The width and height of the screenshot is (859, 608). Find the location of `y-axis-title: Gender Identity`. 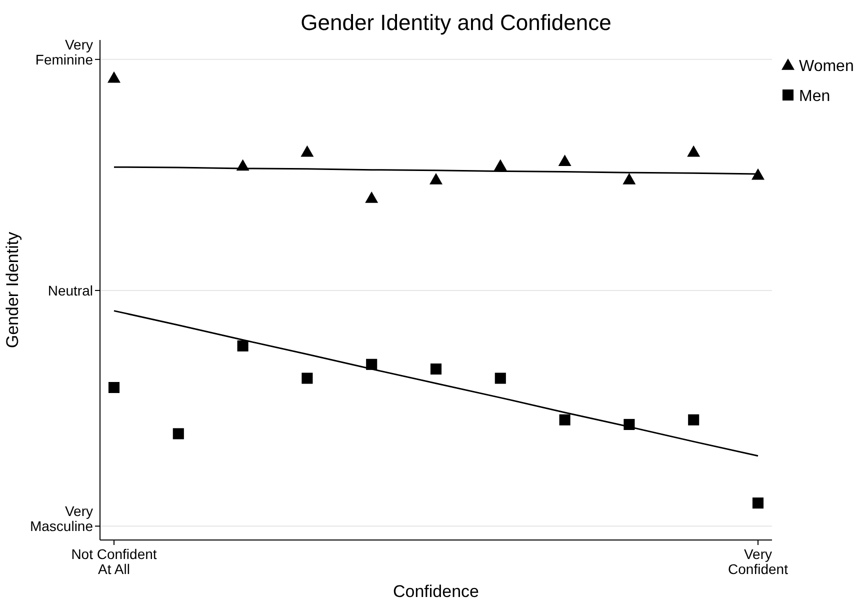

y-axis-title: Gender Identity is located at coordinates (12, 289).